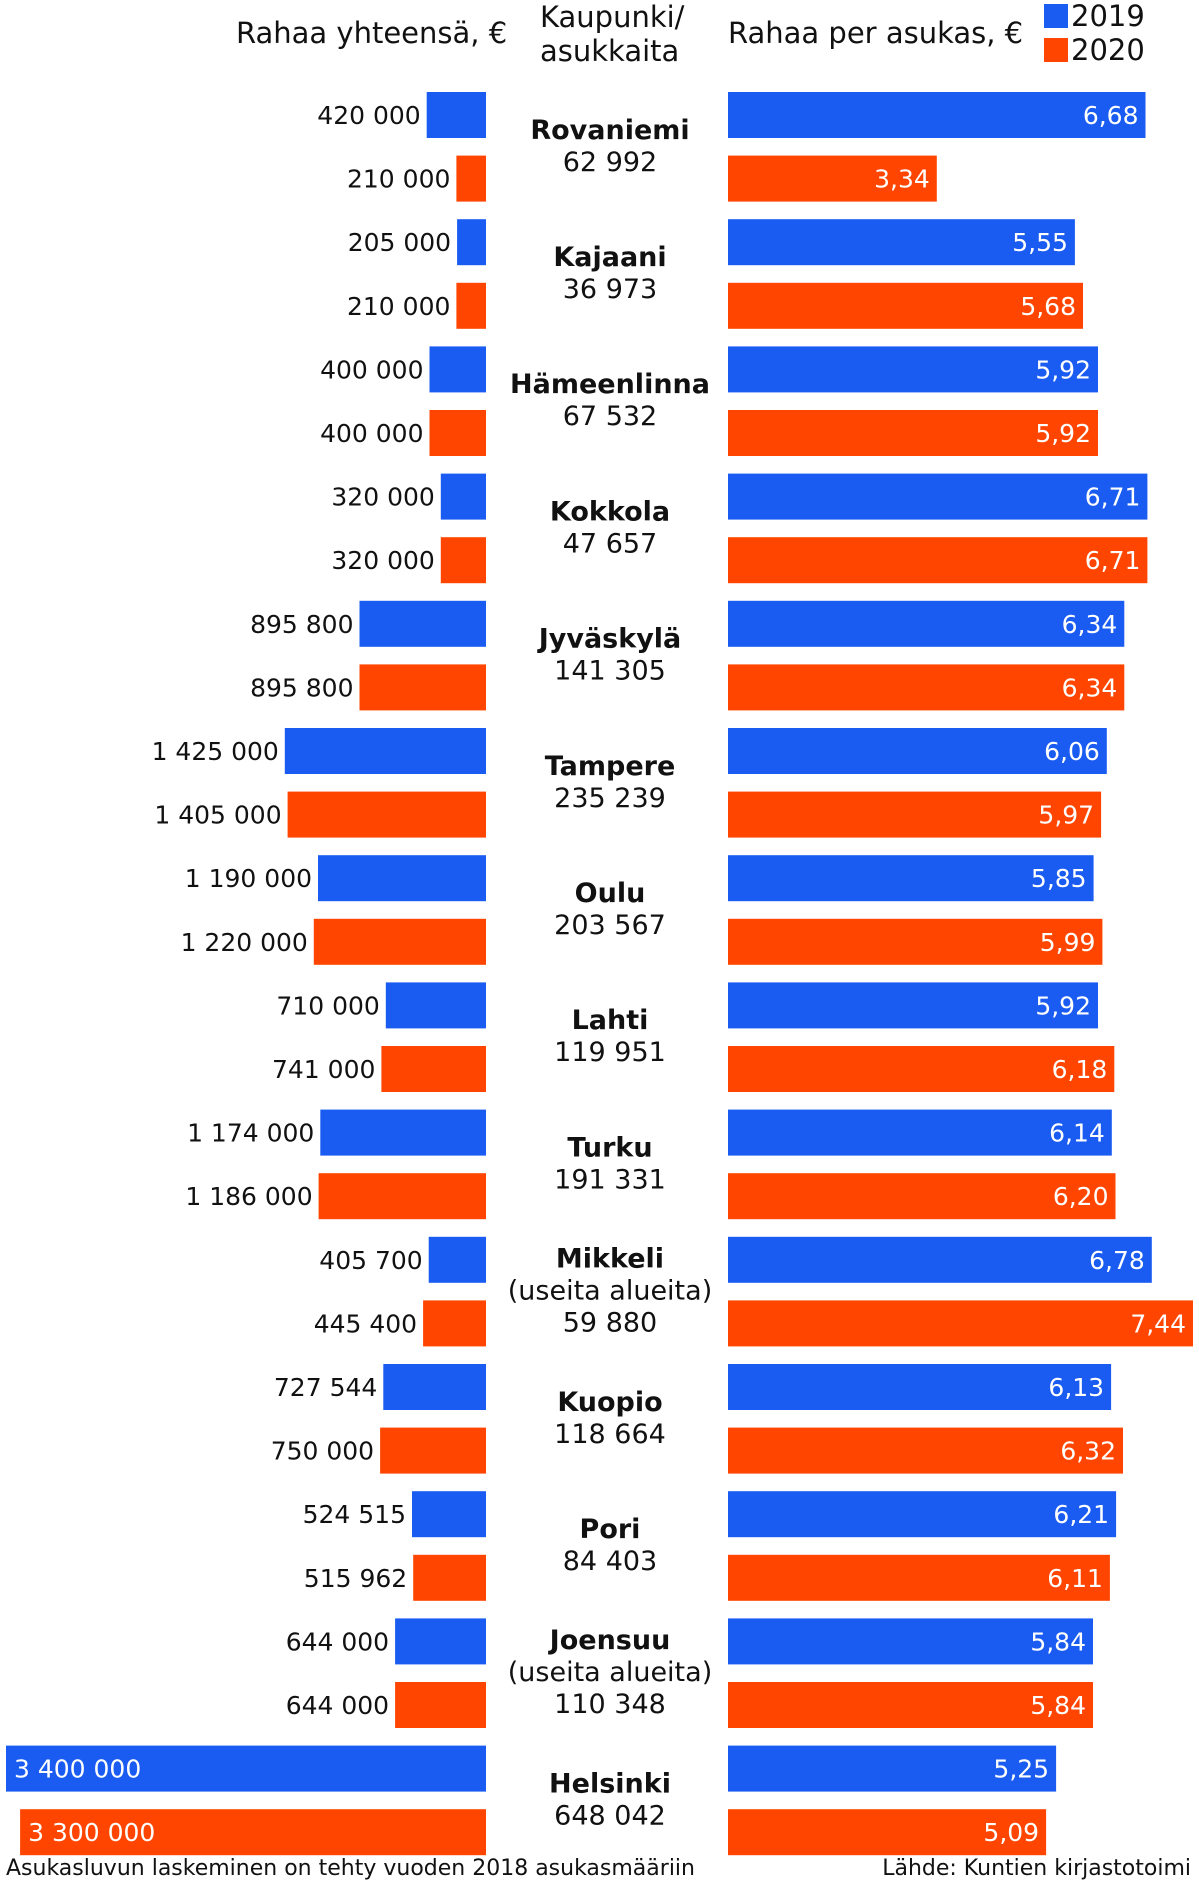 The image size is (1199, 1894). What do you see at coordinates (403, 1132) in the screenshot?
I see `total-bar-turku-2019` at bounding box center [403, 1132].